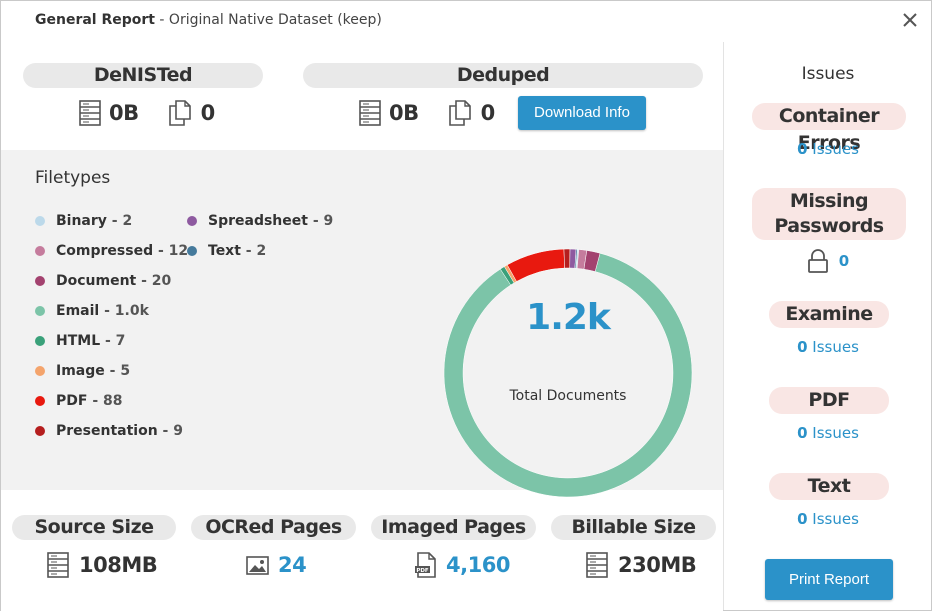 The height and width of the screenshot is (611, 932). I want to click on denisted-size: 0B, so click(124, 113).